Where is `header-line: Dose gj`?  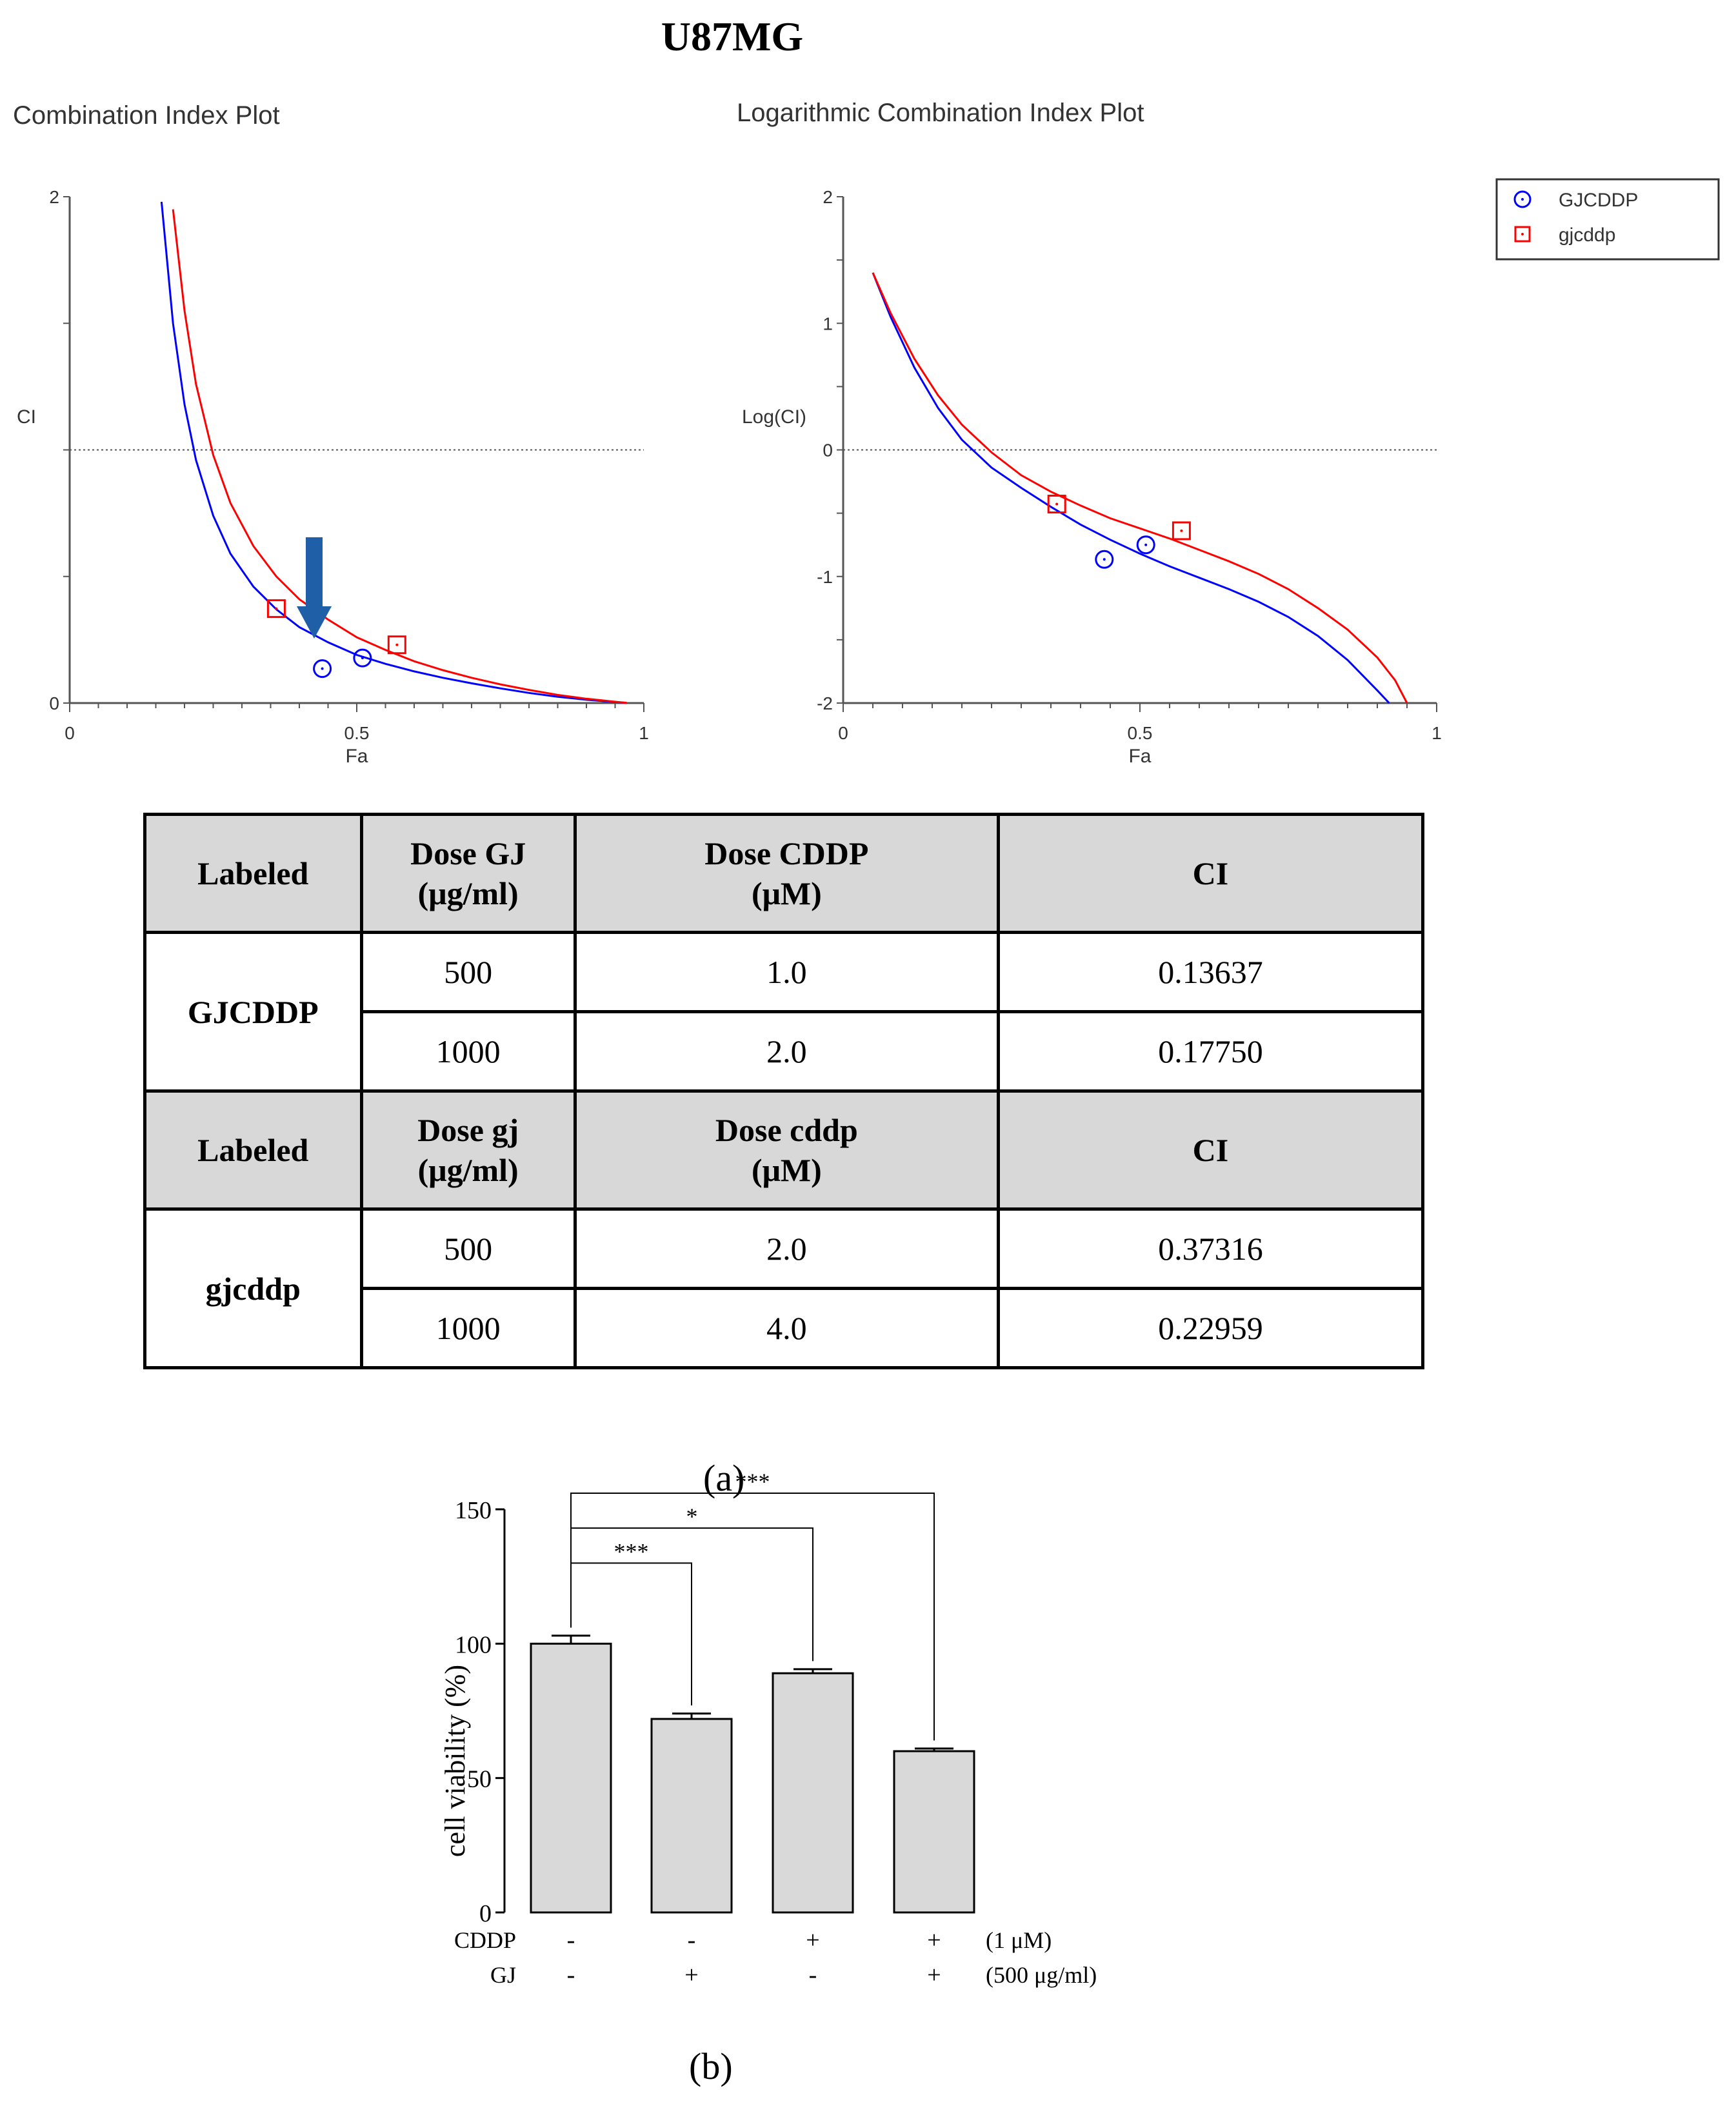
header-line: Dose gj is located at coordinates (468, 1130).